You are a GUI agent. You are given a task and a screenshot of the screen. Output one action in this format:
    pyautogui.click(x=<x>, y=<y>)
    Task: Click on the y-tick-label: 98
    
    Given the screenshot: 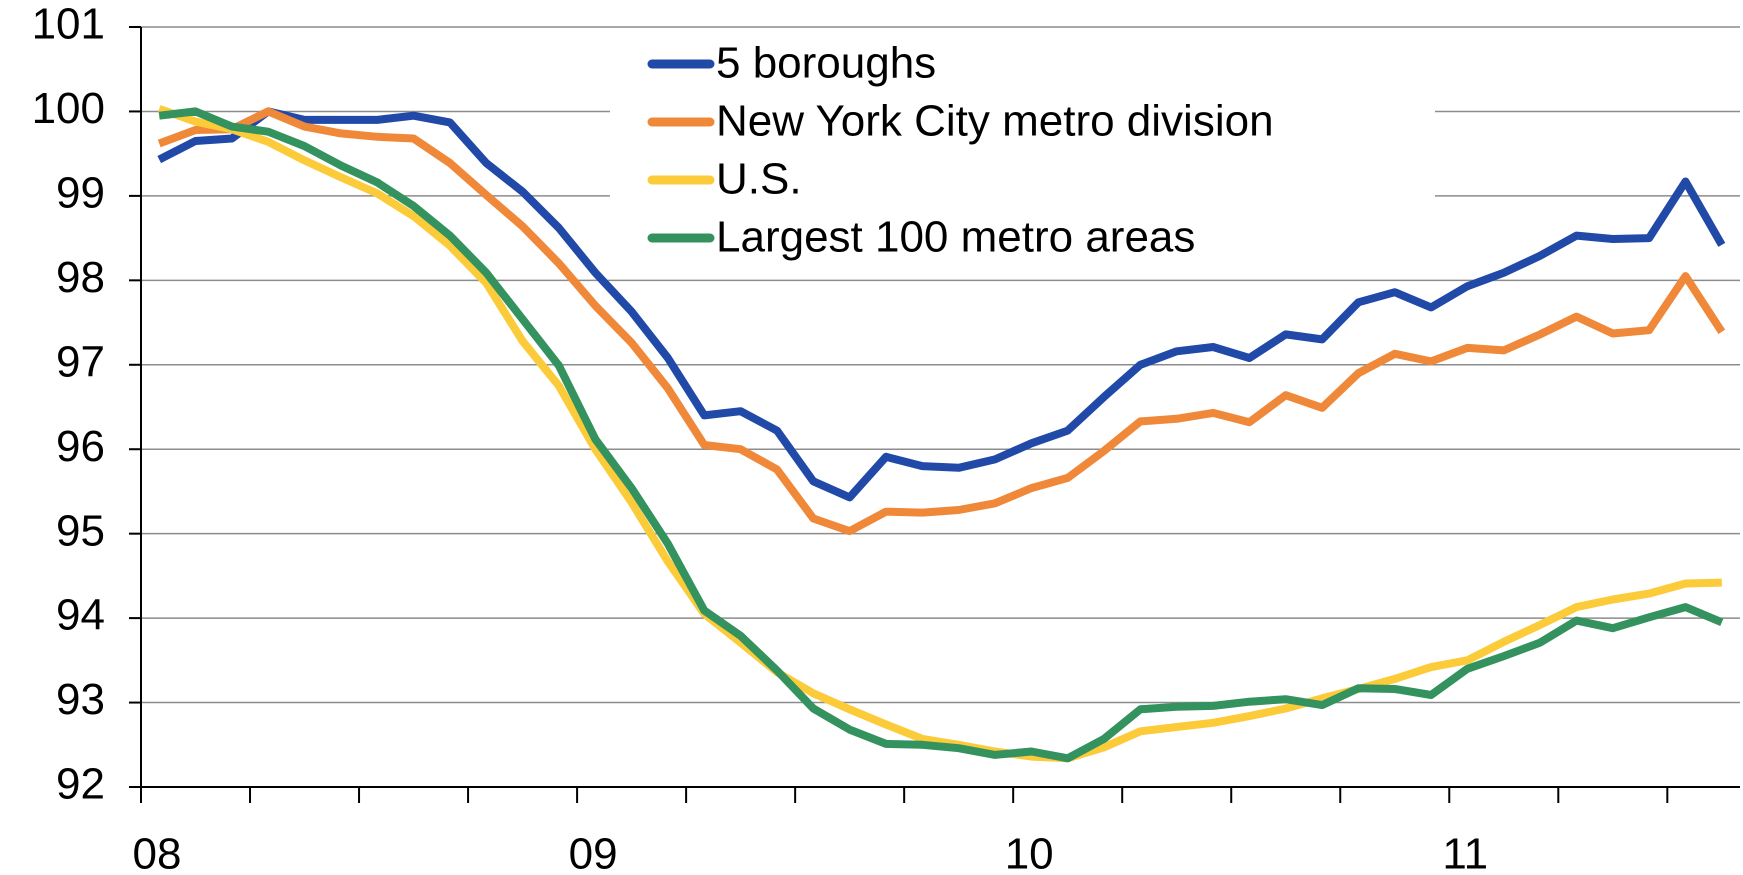 What is the action you would take?
    pyautogui.click(x=80, y=277)
    